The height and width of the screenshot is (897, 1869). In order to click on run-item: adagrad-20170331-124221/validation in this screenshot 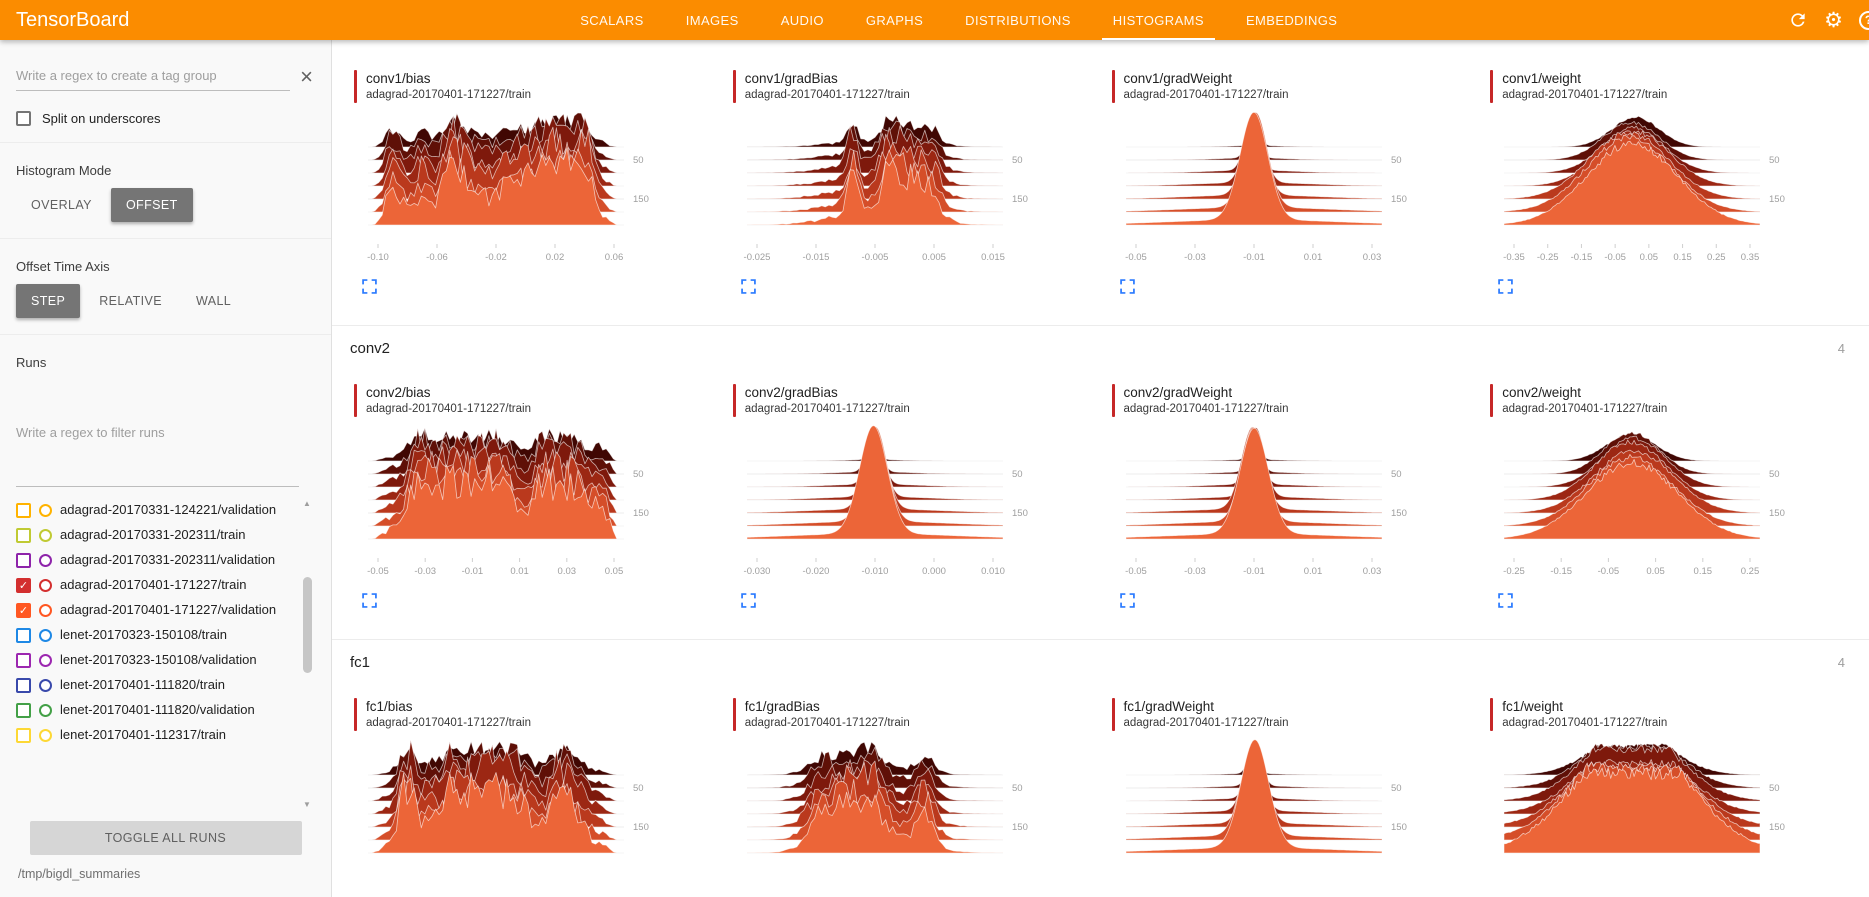, I will do `click(155, 509)`.